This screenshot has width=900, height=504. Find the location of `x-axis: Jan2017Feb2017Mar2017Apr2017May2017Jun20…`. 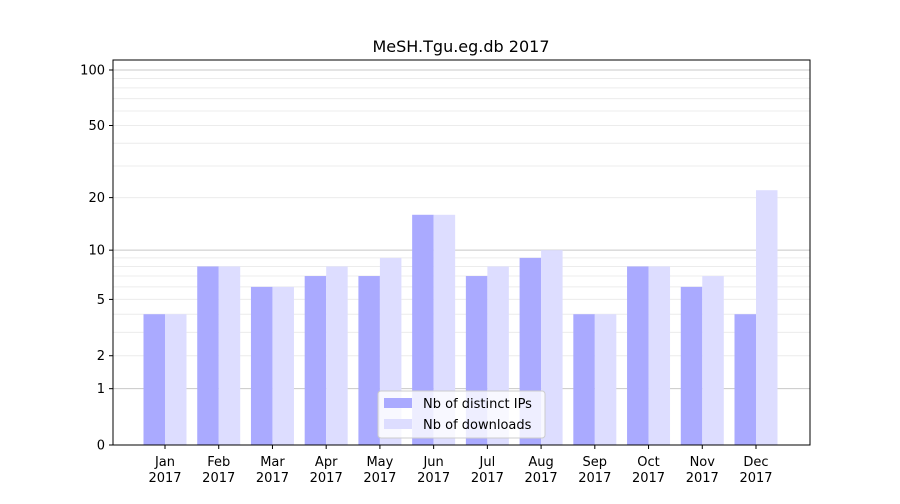

x-axis: Jan2017Feb2017Mar2017Apr2017May2017Jun20… is located at coordinates (460, 465).